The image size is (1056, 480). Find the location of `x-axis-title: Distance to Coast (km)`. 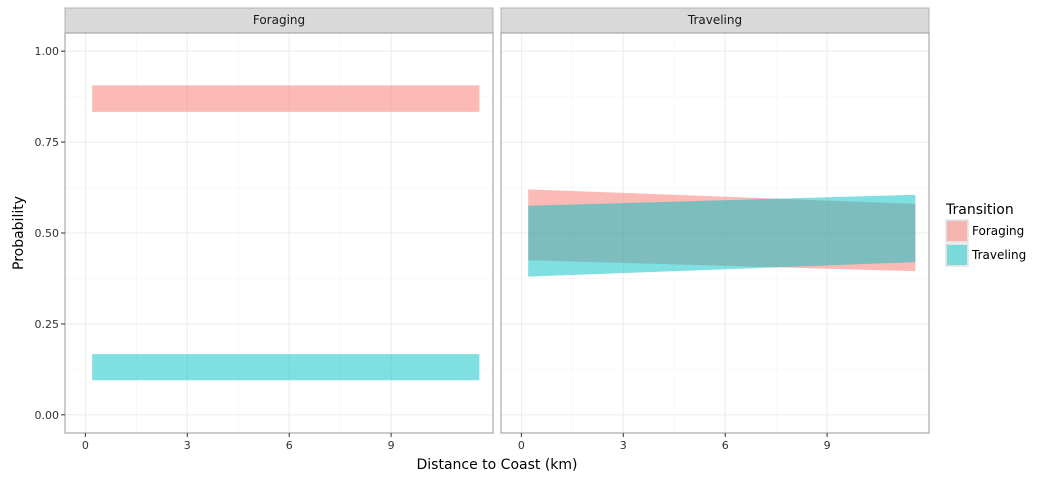

x-axis-title: Distance to Coast (km) is located at coordinates (497, 465).